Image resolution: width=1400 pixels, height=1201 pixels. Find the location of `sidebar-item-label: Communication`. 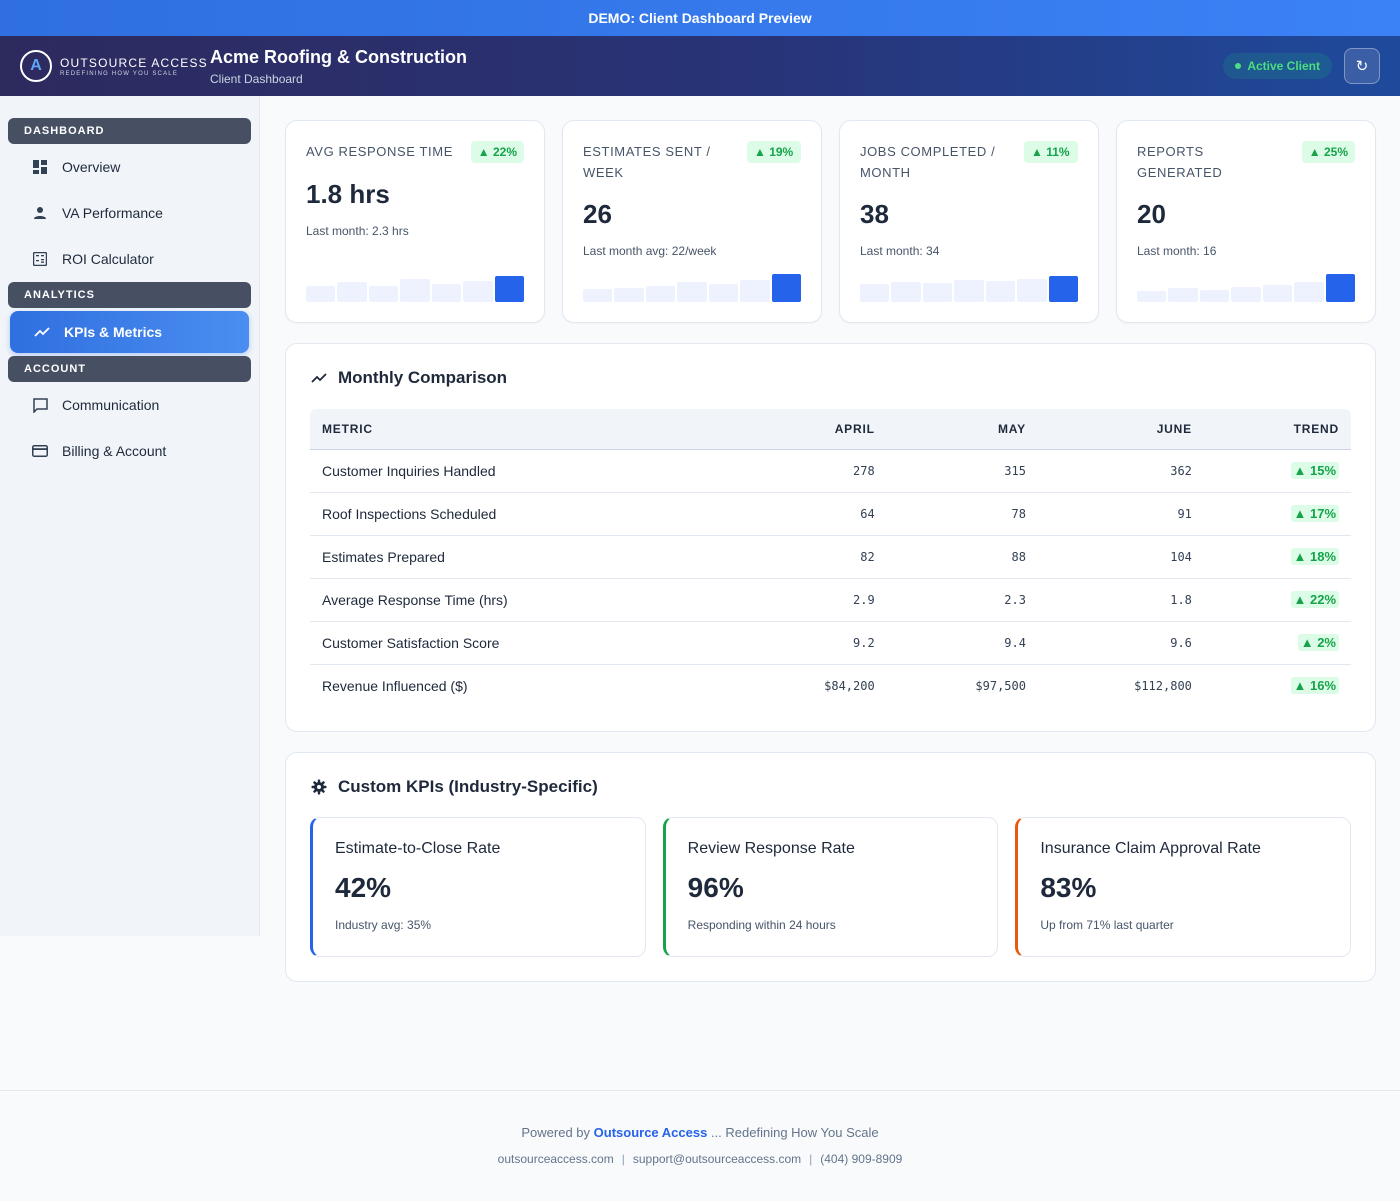

sidebar-item-label: Communication is located at coordinates (111, 405).